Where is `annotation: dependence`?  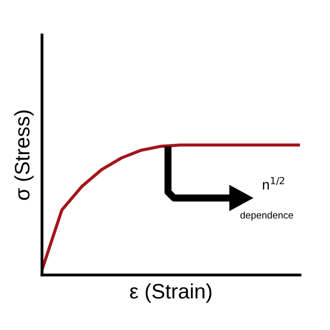
annotation: dependence is located at coordinates (267, 216).